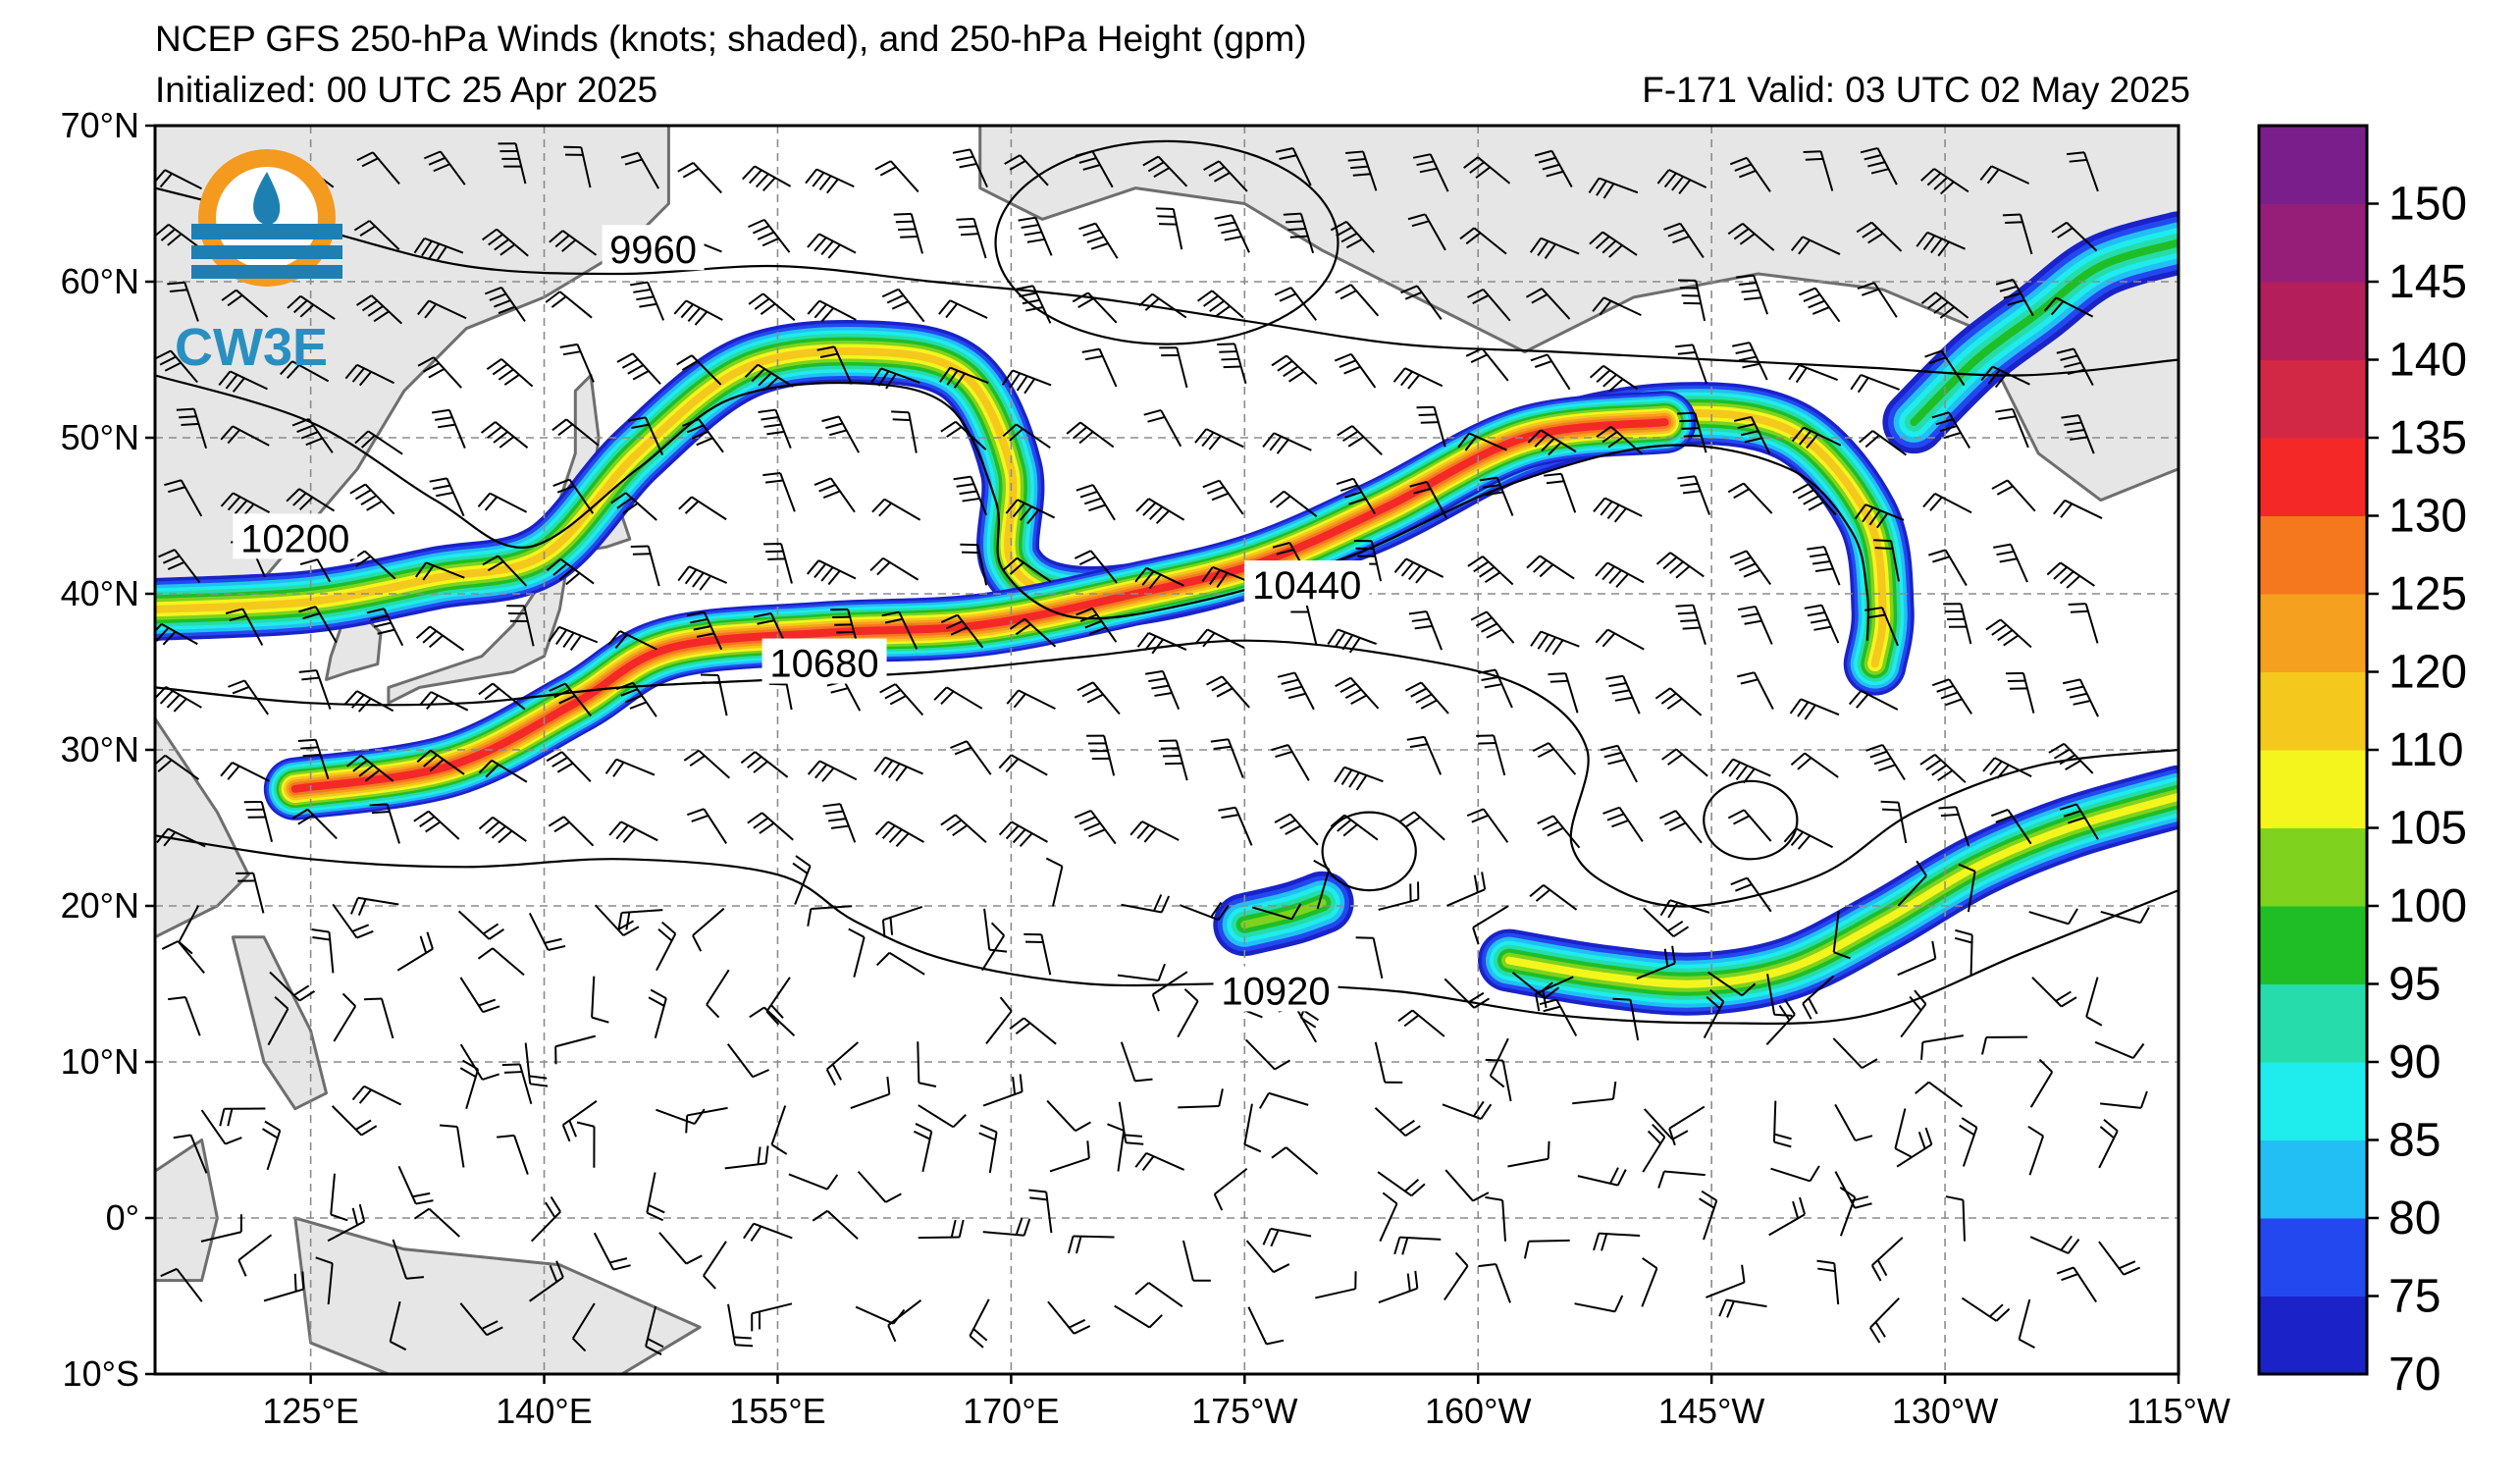 The height and width of the screenshot is (1483, 2520). Describe the element at coordinates (294, 538) in the screenshot. I see `contour-label-text: 10200` at that location.